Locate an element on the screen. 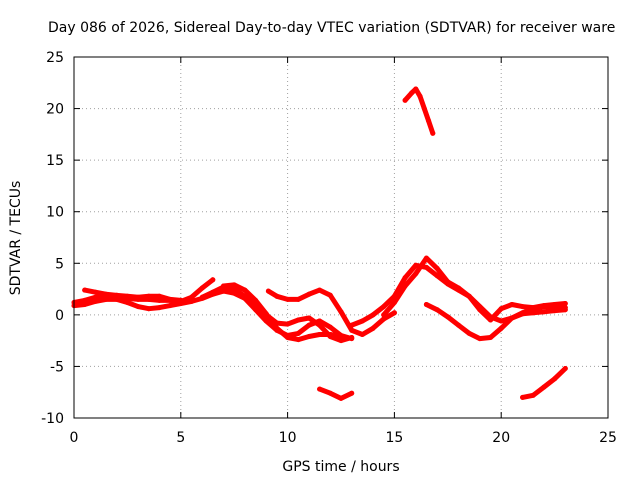 The height and width of the screenshot is (480, 640). y-tick-label: -5 is located at coordinates (57, 367).